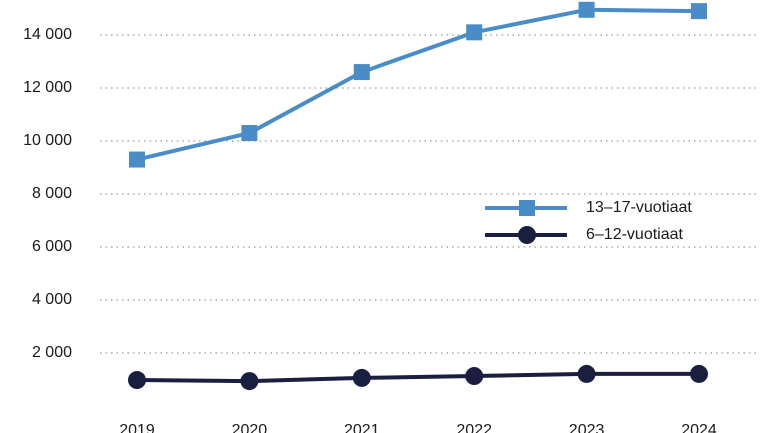 The width and height of the screenshot is (778, 433). Describe the element at coordinates (587, 427) in the screenshot. I see `x-tick-label: 2023` at that location.